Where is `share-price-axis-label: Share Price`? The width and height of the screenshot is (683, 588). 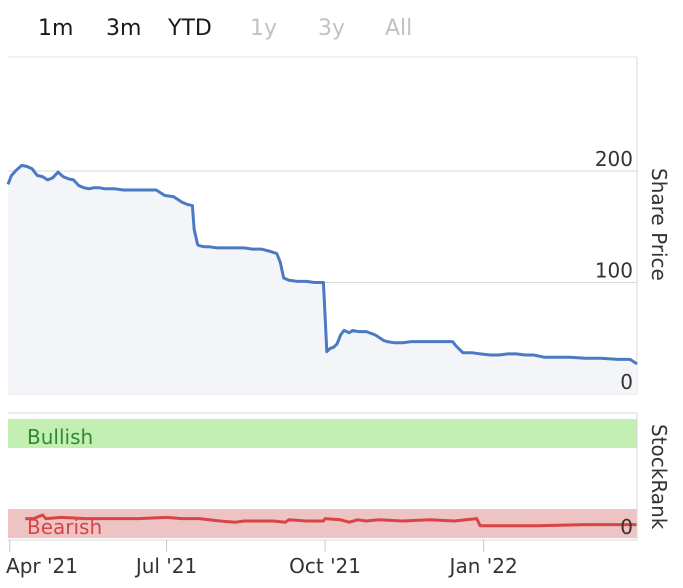
share-price-axis-label: Share Price is located at coordinates (659, 224).